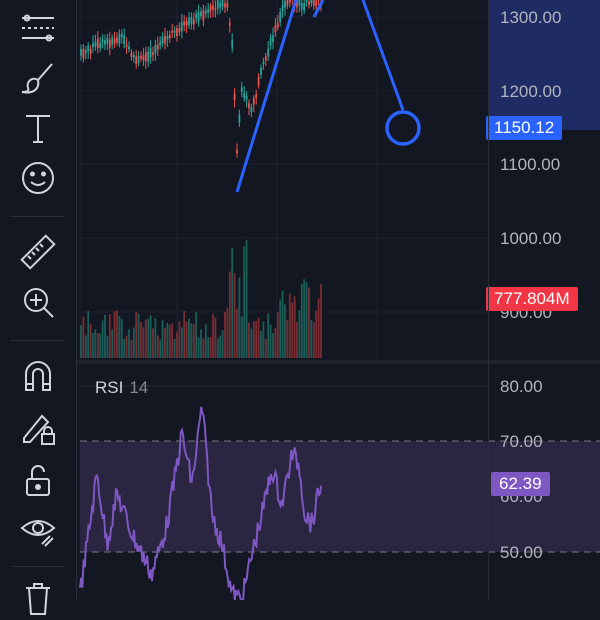 Image resolution: width=600 pixels, height=620 pixels. I want to click on pane-divider, so click(338, 362).